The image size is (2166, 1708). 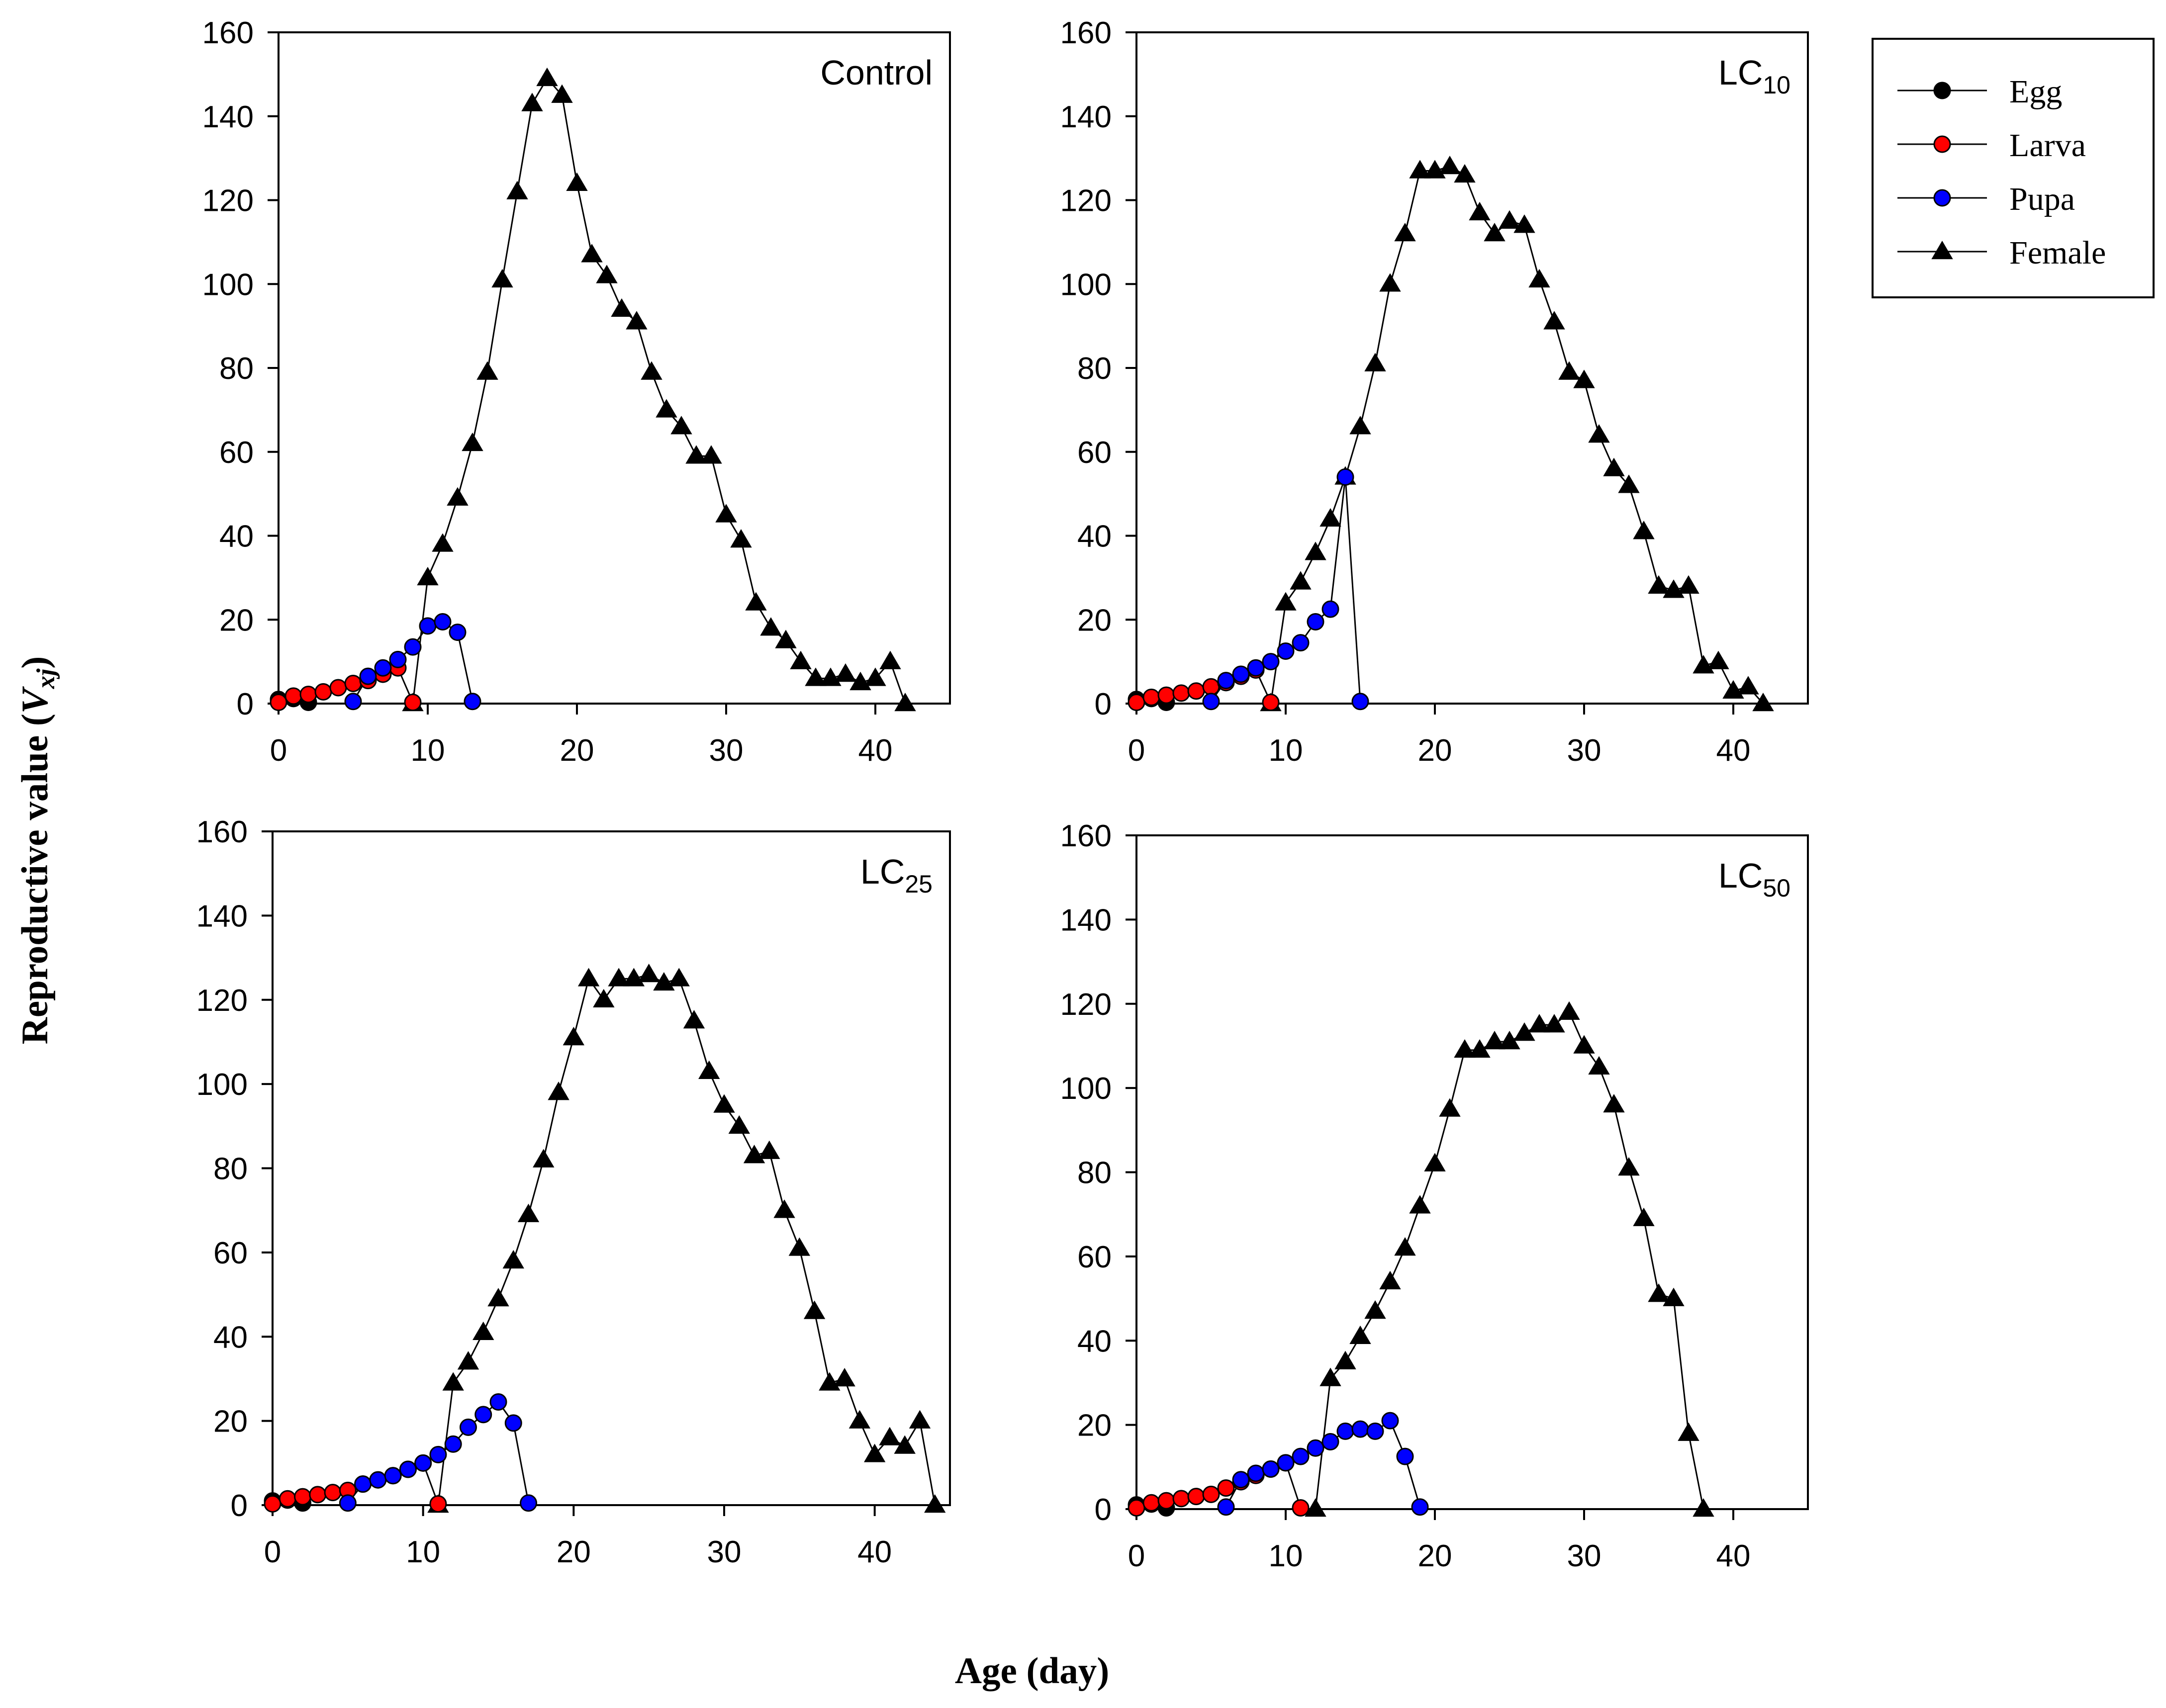 What do you see at coordinates (1986, 199) in the screenshot?
I see `legend-entry-pupa: Pupa` at bounding box center [1986, 199].